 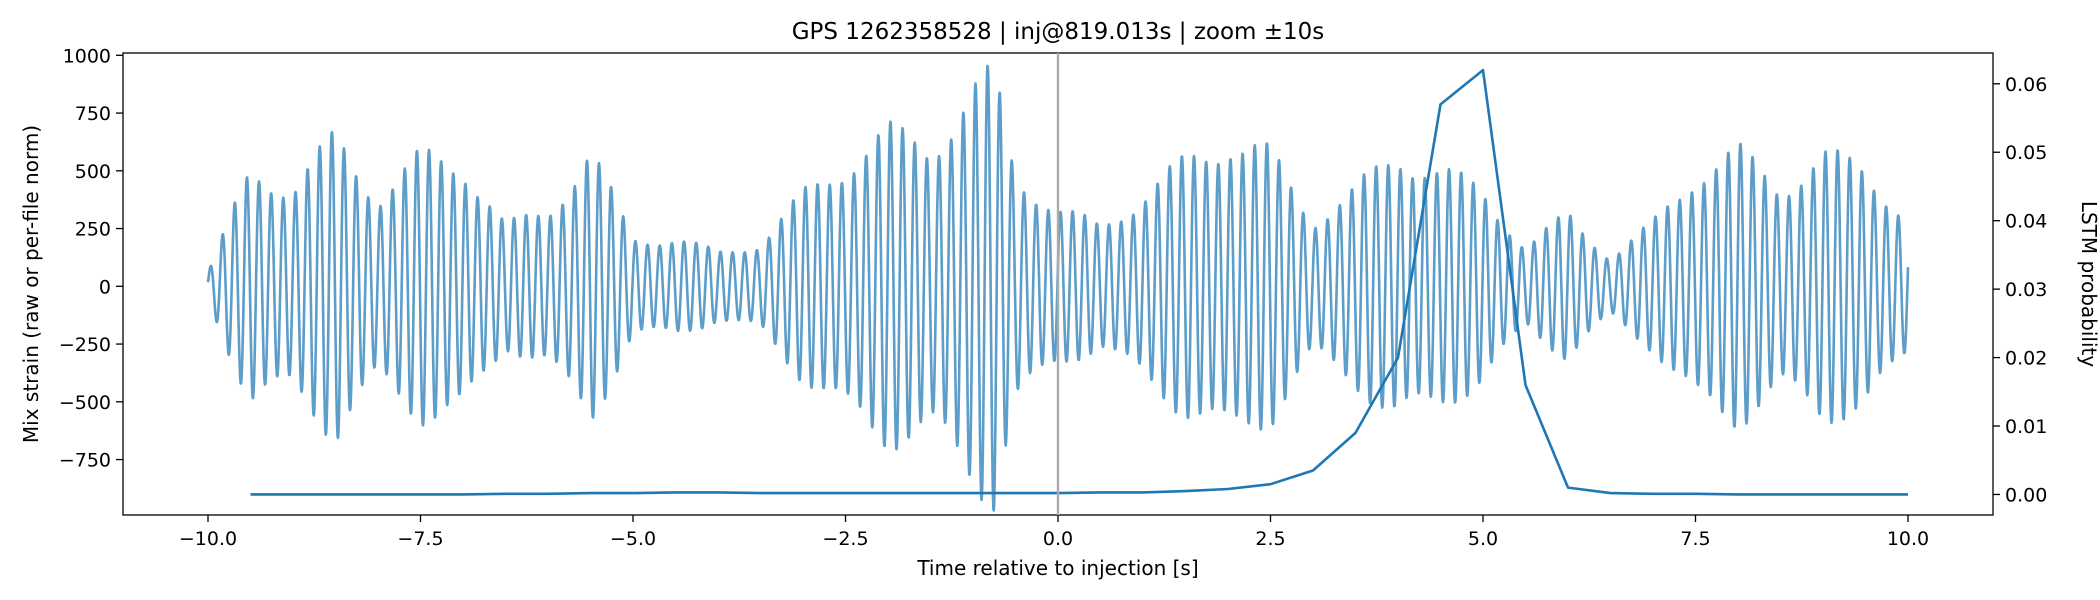 What do you see at coordinates (2026, 153) in the screenshot?
I see `y2-tick-label: 0.05` at bounding box center [2026, 153].